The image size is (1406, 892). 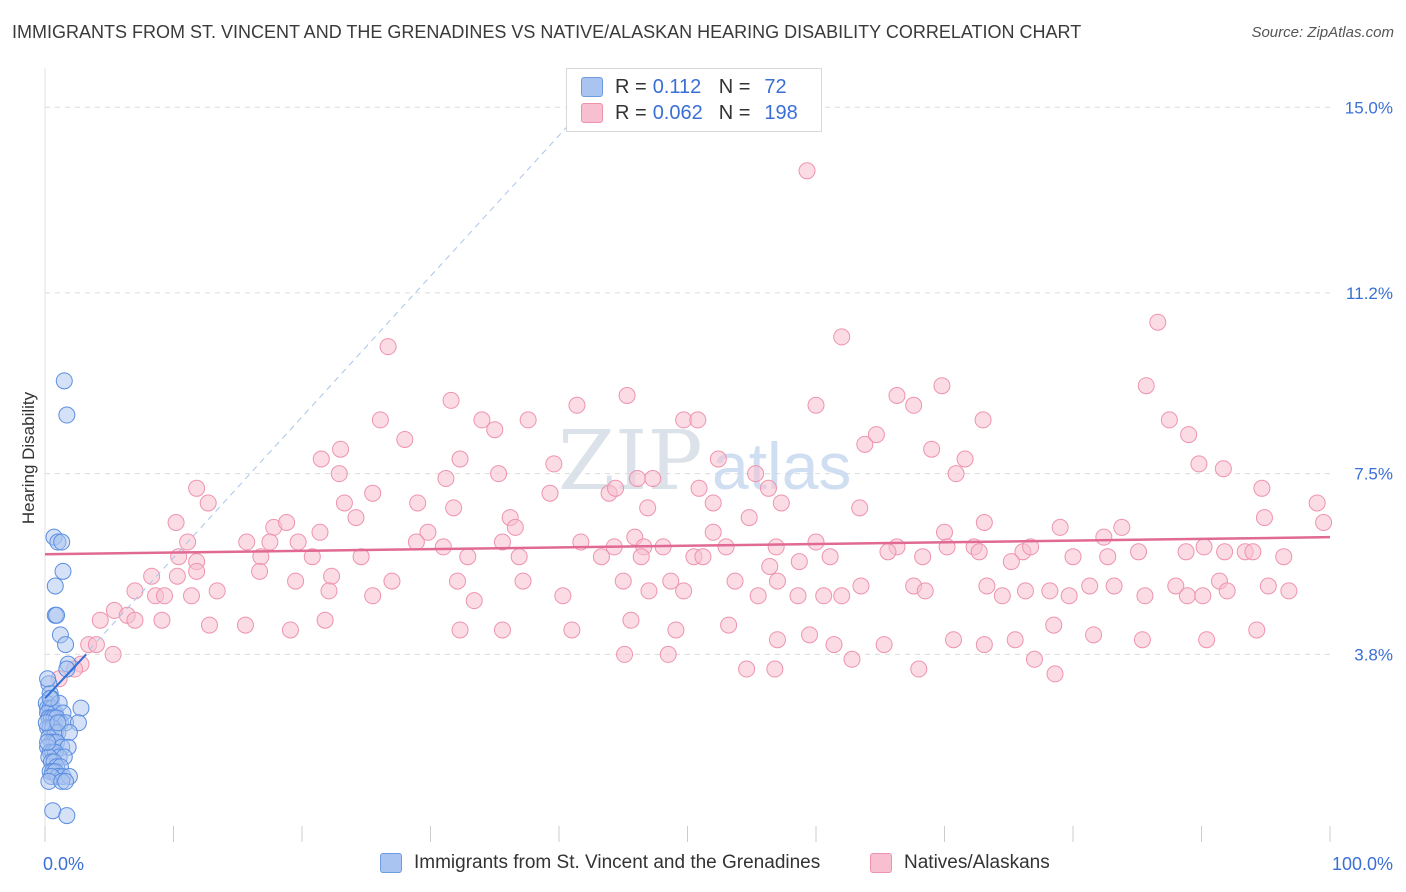 I want to click on n-label: N =, so click(x=734, y=112).